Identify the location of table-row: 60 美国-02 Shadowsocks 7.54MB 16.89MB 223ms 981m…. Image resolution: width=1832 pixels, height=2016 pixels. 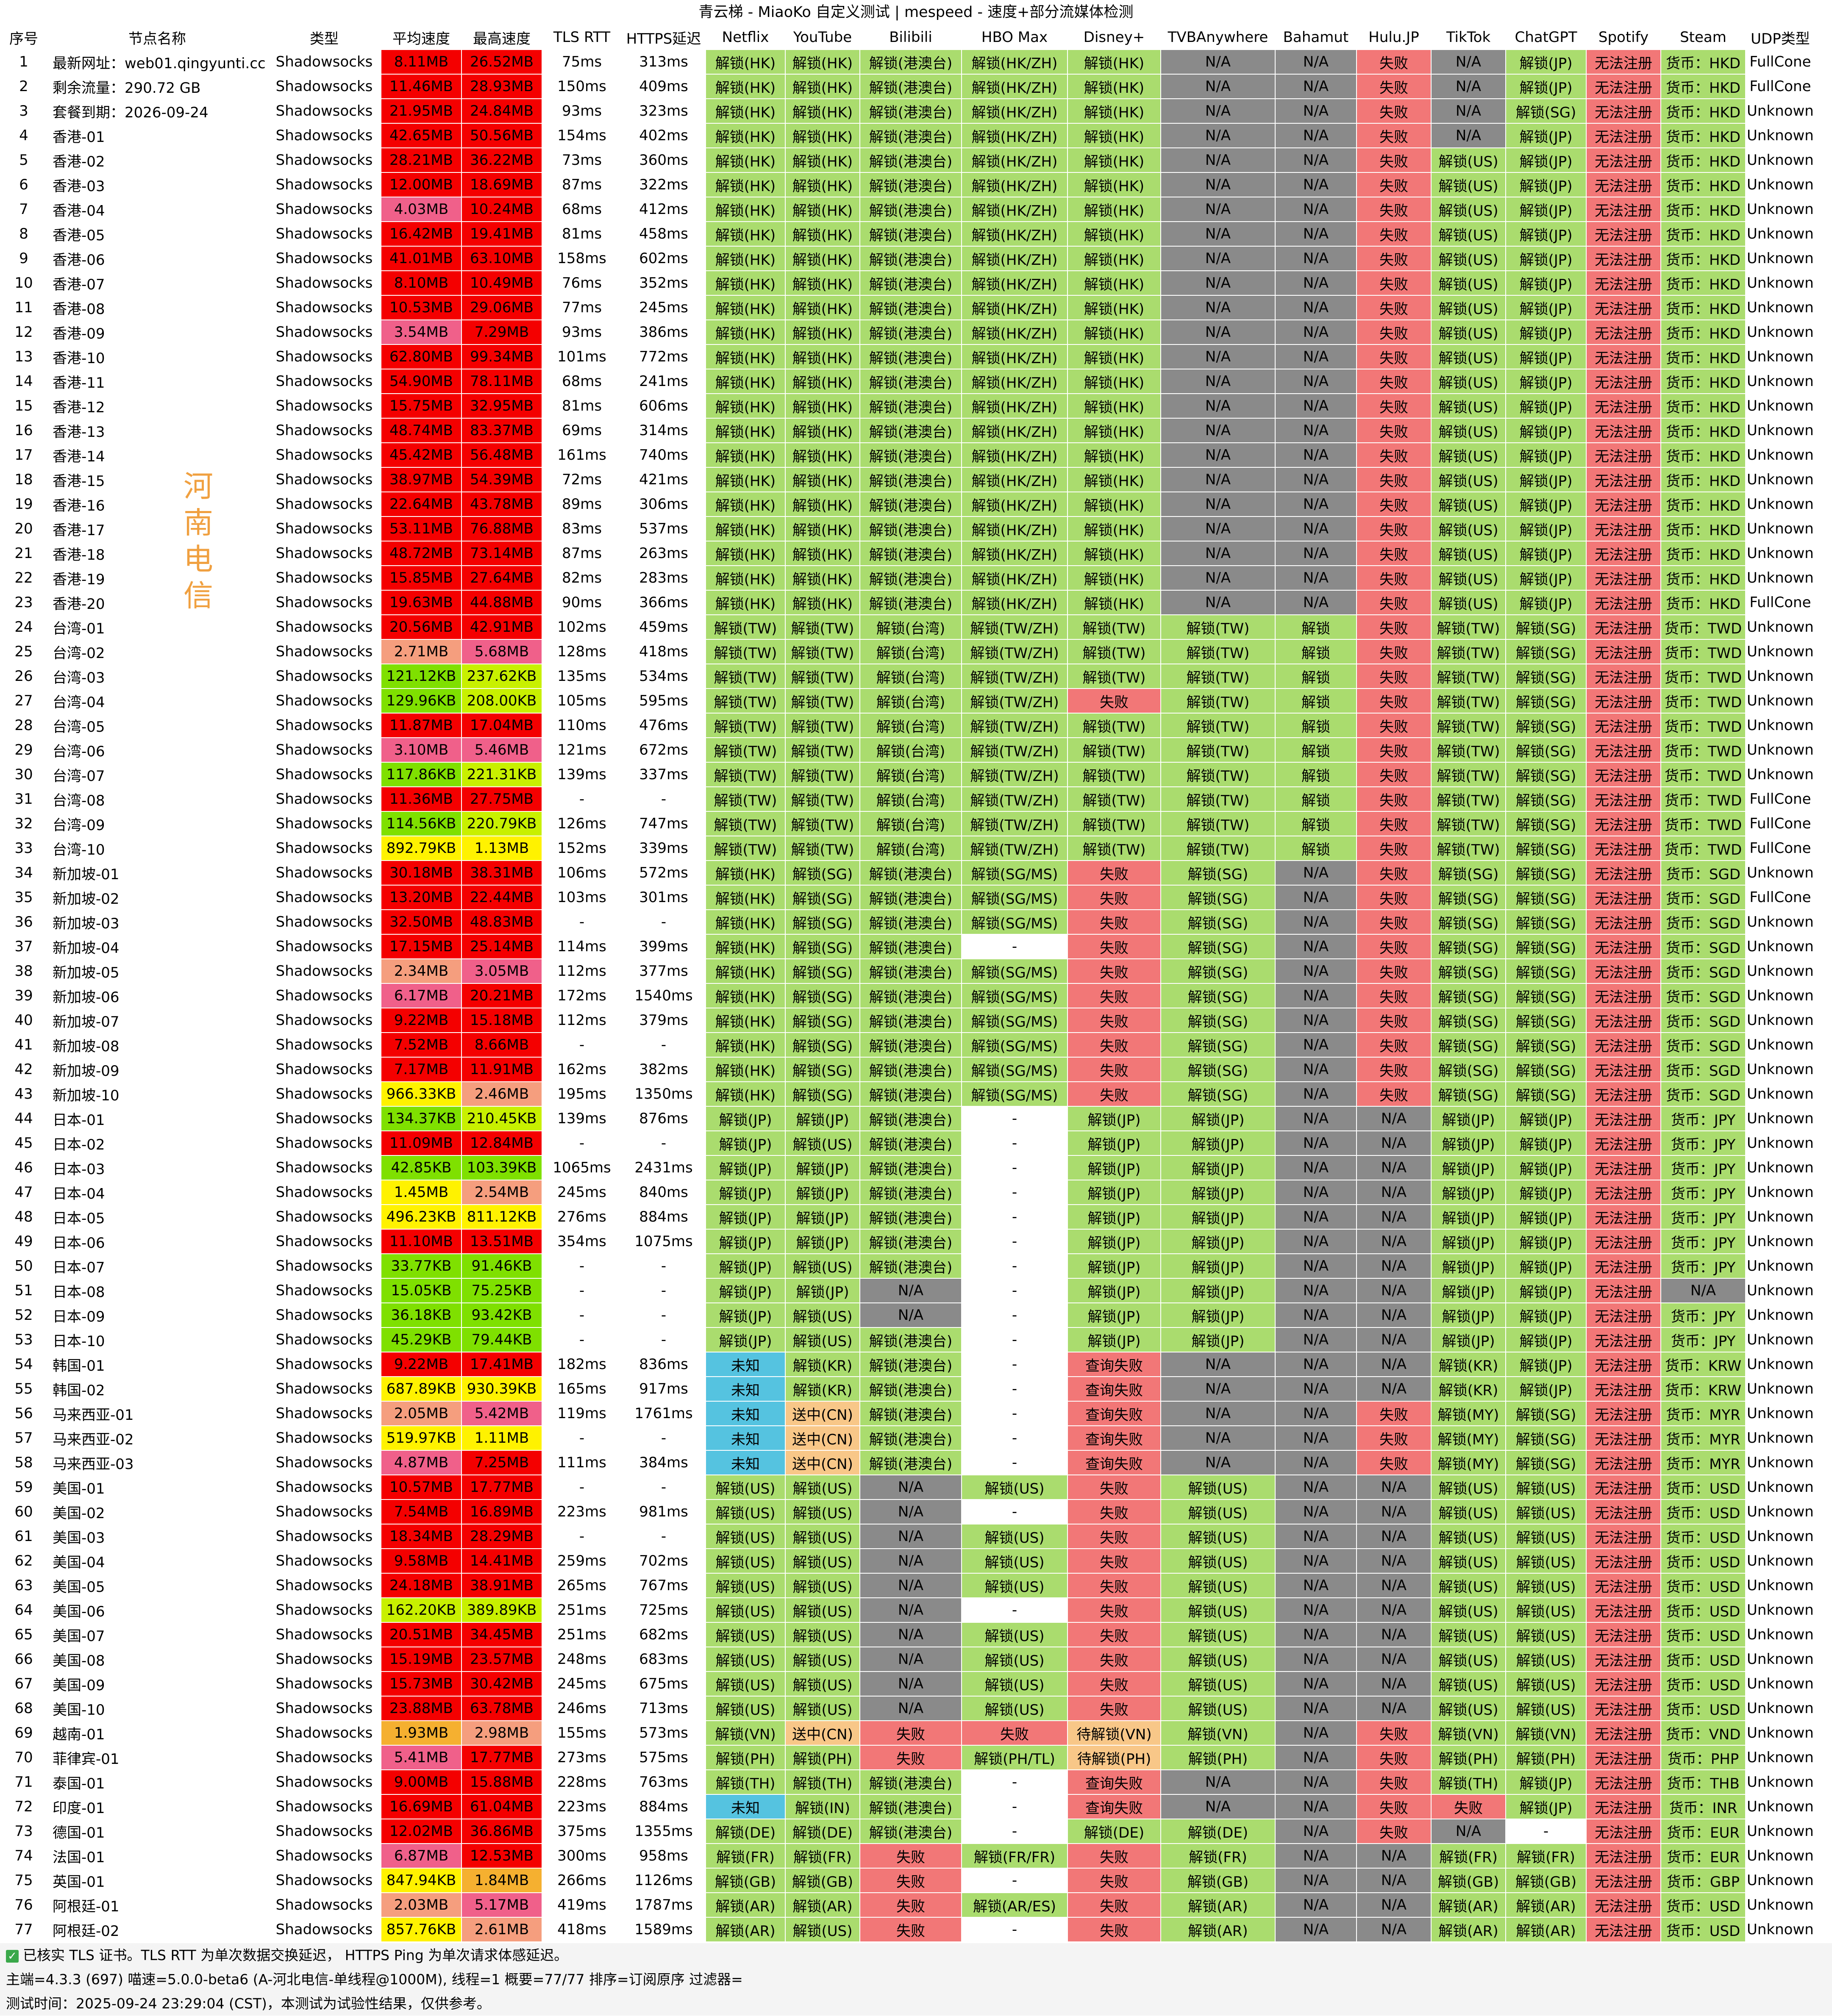
(907, 1511).